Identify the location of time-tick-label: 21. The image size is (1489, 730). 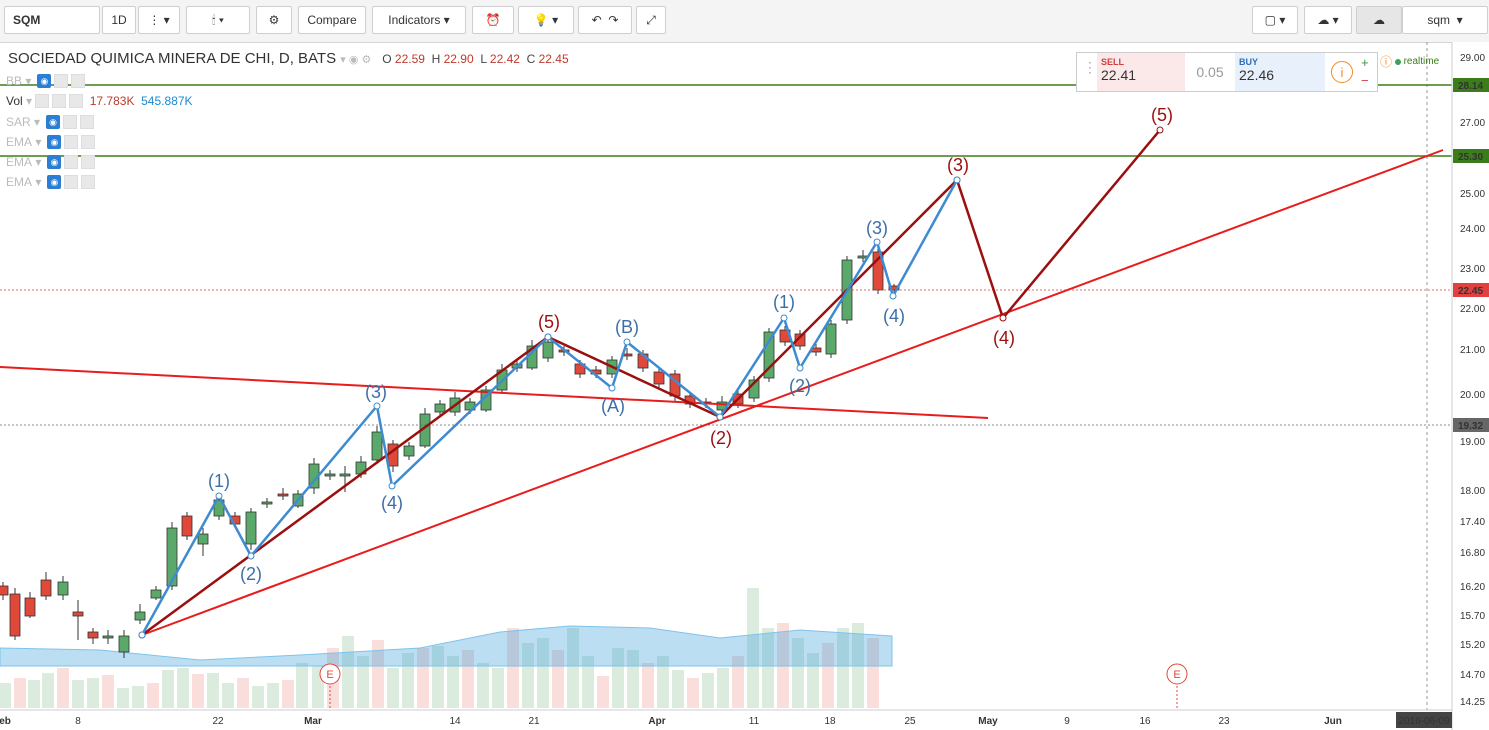
(534, 721).